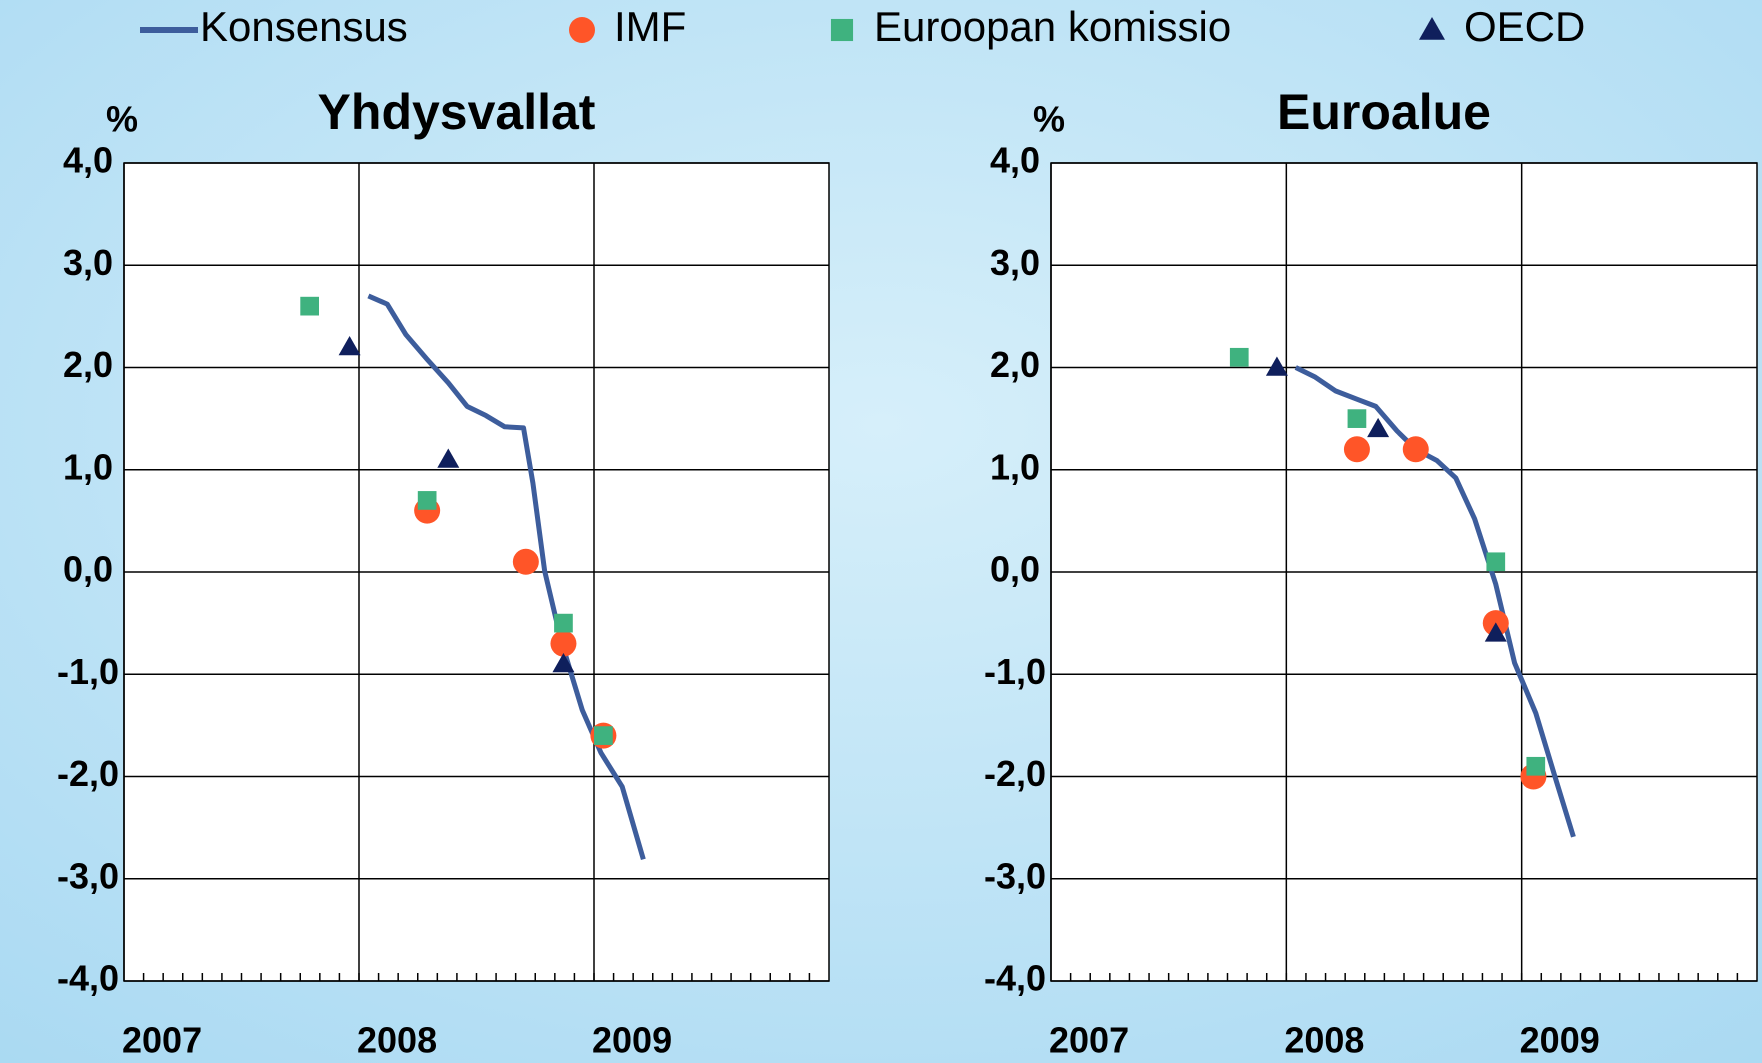  Describe the element at coordinates (1524, 26) in the screenshot. I see `legend-label: OECD` at that location.